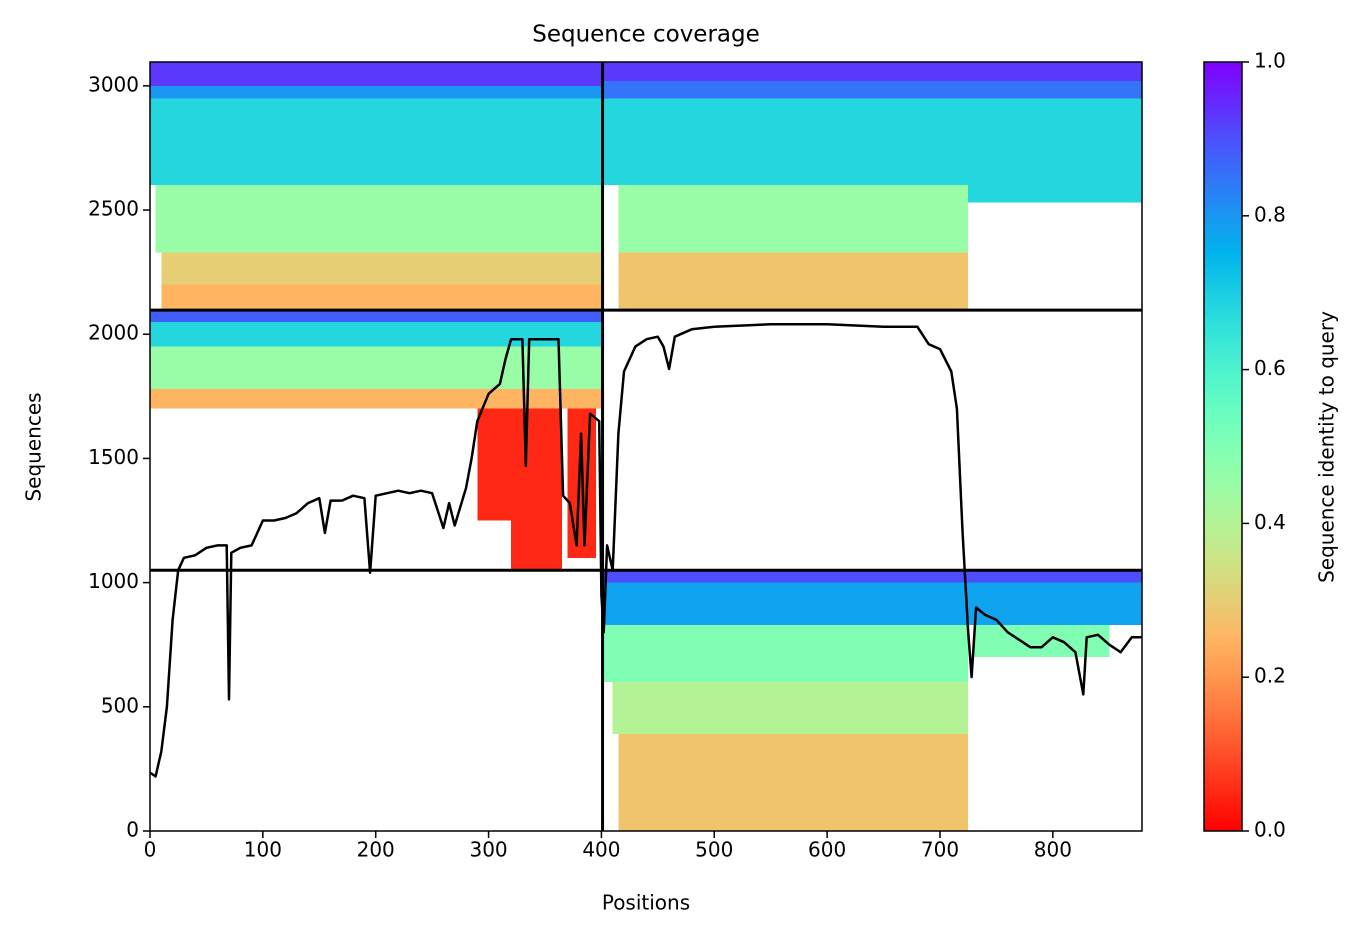  What do you see at coordinates (1270, 830) in the screenshot?
I see `colorbar-tick-label: 0.0` at bounding box center [1270, 830].